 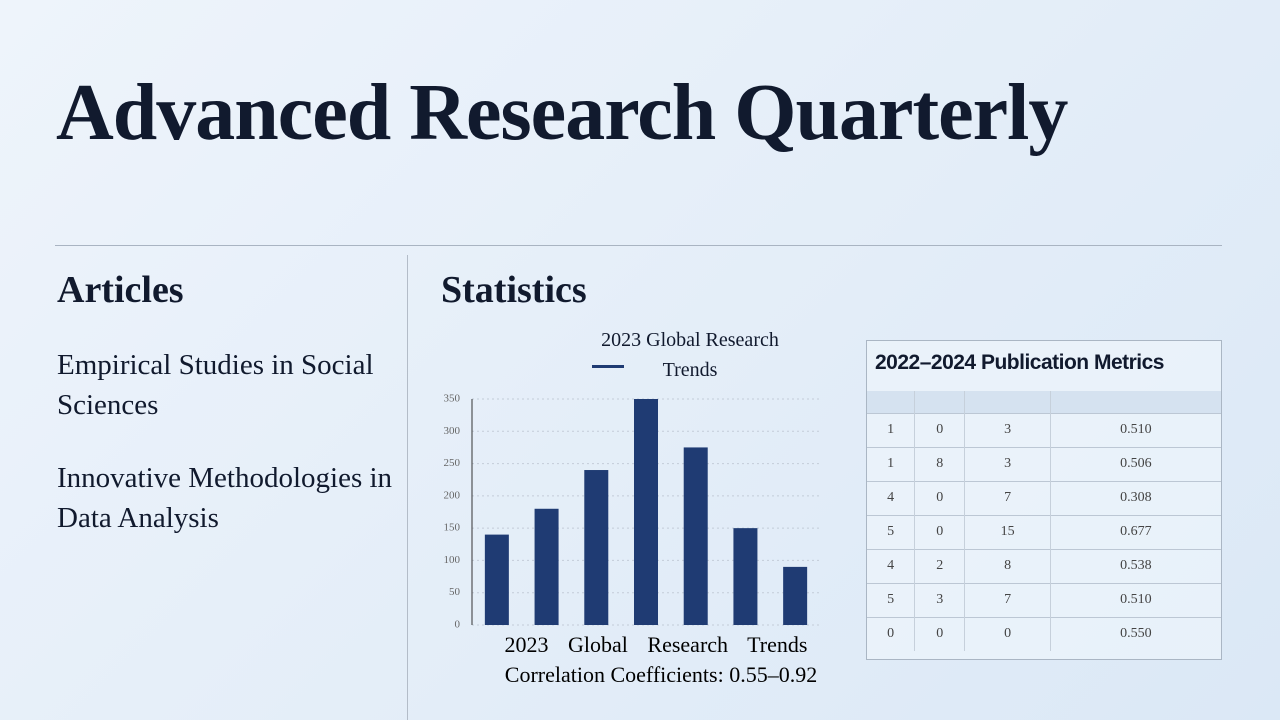 What do you see at coordinates (638, 245) in the screenshot?
I see `divider` at bounding box center [638, 245].